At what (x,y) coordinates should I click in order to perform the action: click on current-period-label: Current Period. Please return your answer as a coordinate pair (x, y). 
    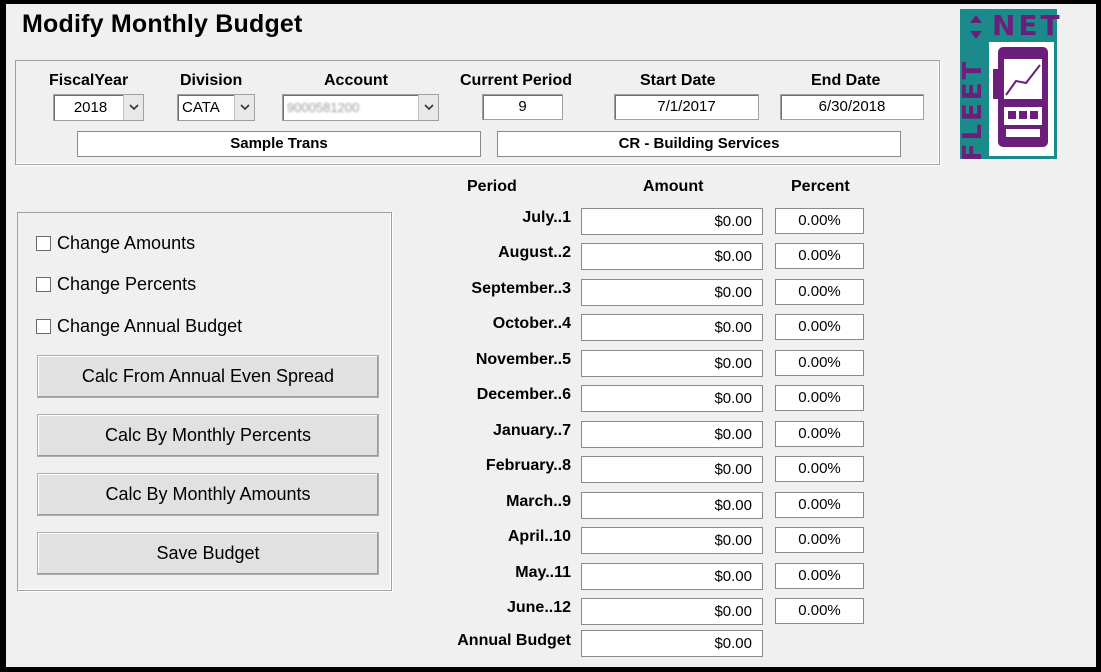
    Looking at the image, I should click on (516, 80).